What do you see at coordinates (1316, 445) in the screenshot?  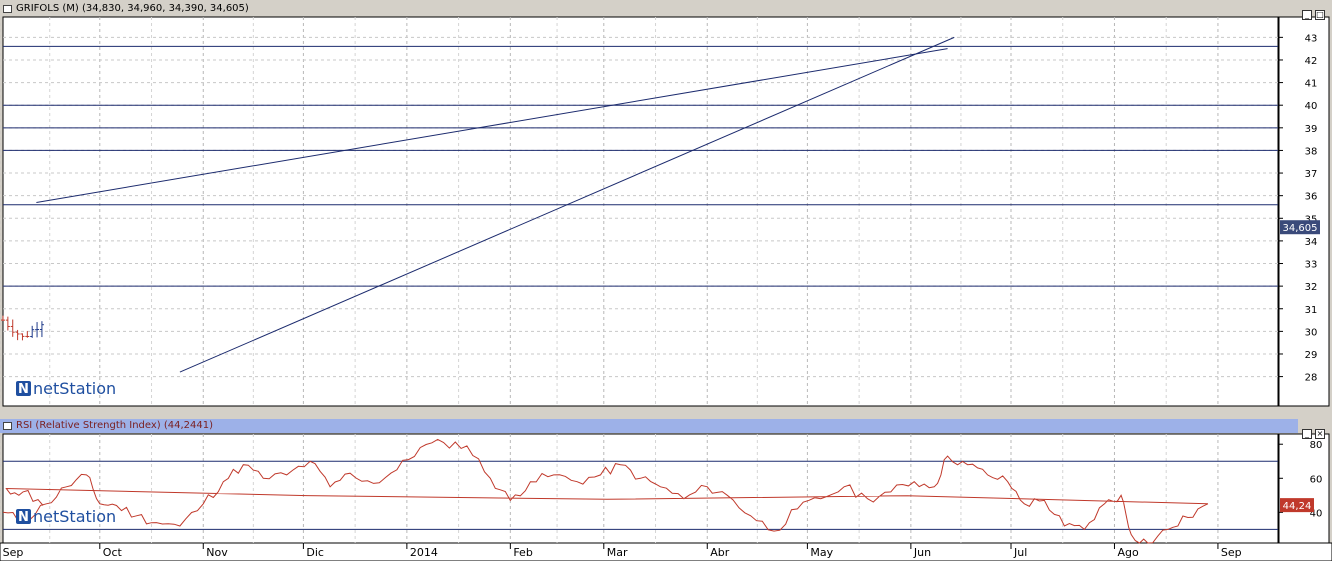 I see `rsi-tick-label: 80` at bounding box center [1316, 445].